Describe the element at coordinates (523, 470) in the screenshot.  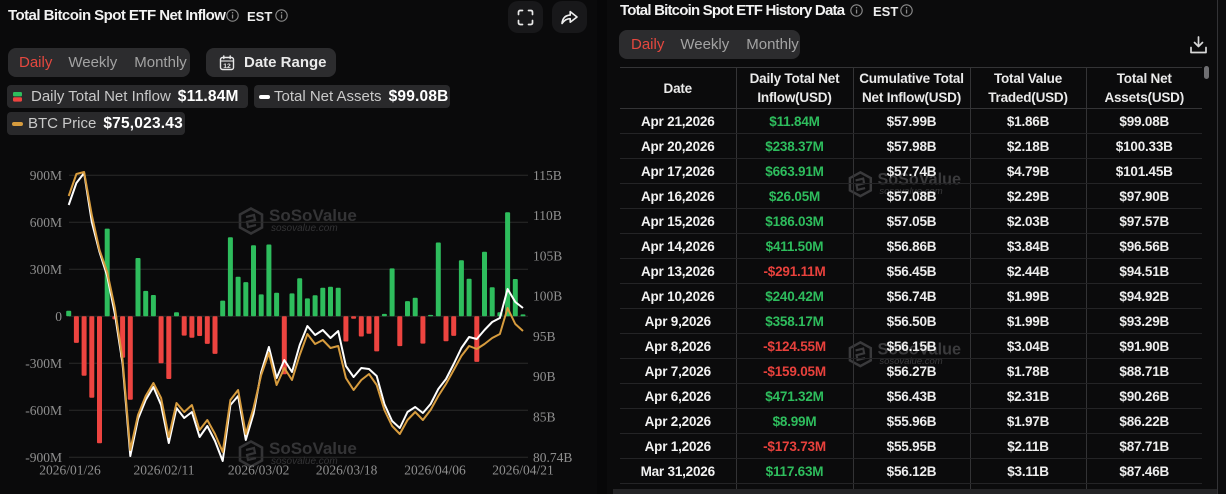
I see `svg-text: 2026/04/21` at that location.